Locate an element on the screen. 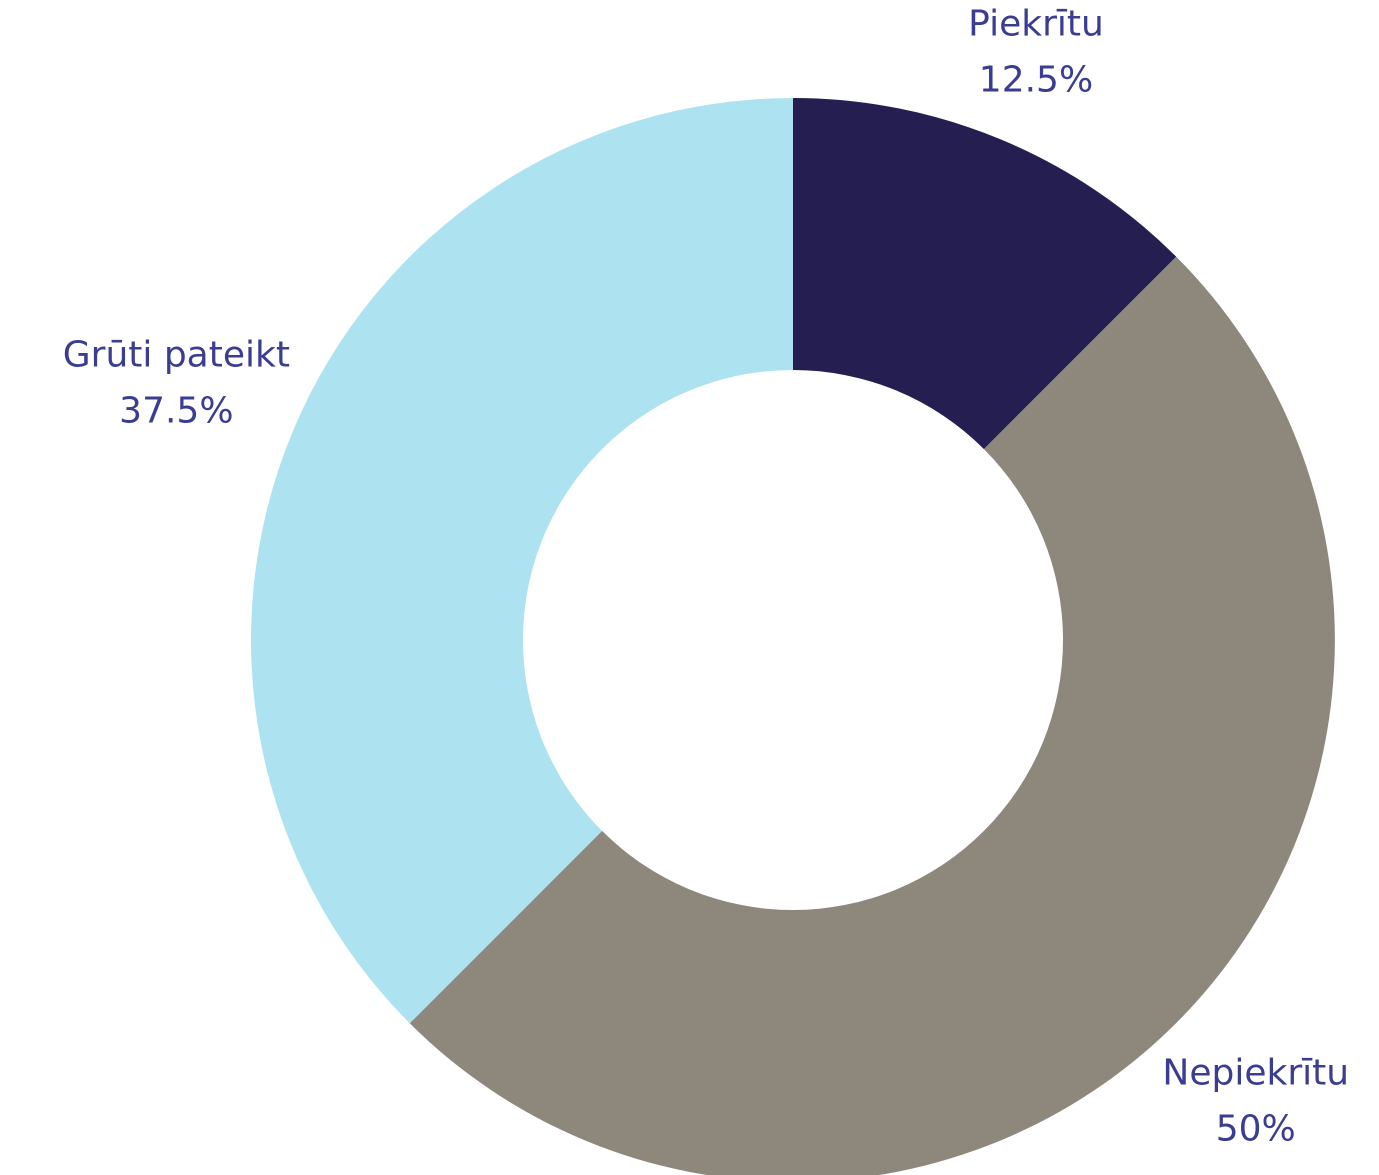 The image size is (1379, 1175). slice-label: Grūti pateikt is located at coordinates (176, 355).